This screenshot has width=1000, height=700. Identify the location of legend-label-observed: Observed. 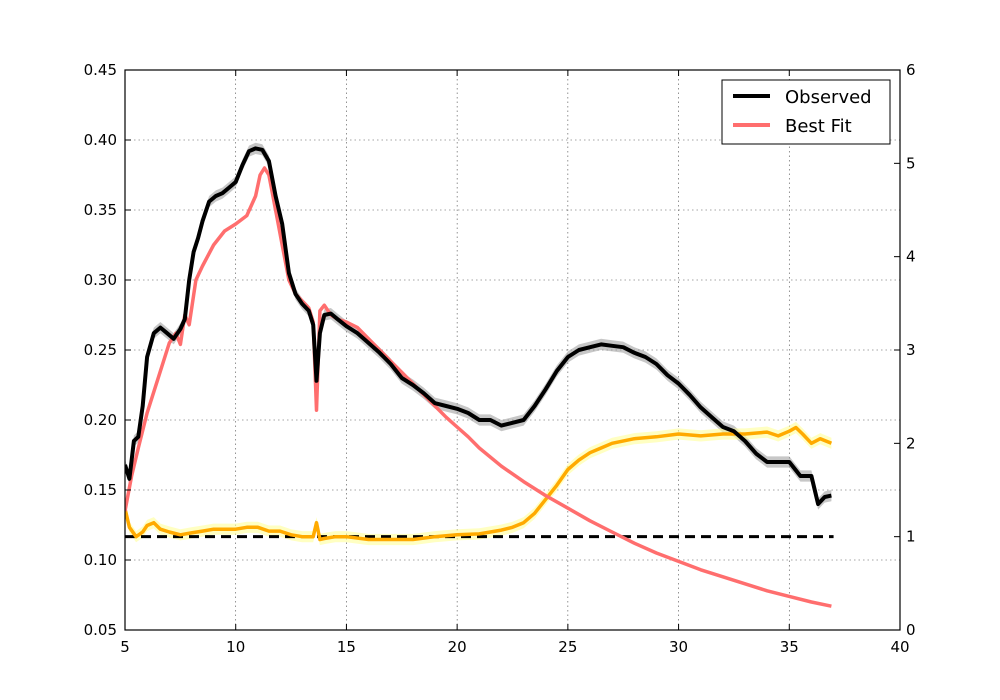
(828, 97).